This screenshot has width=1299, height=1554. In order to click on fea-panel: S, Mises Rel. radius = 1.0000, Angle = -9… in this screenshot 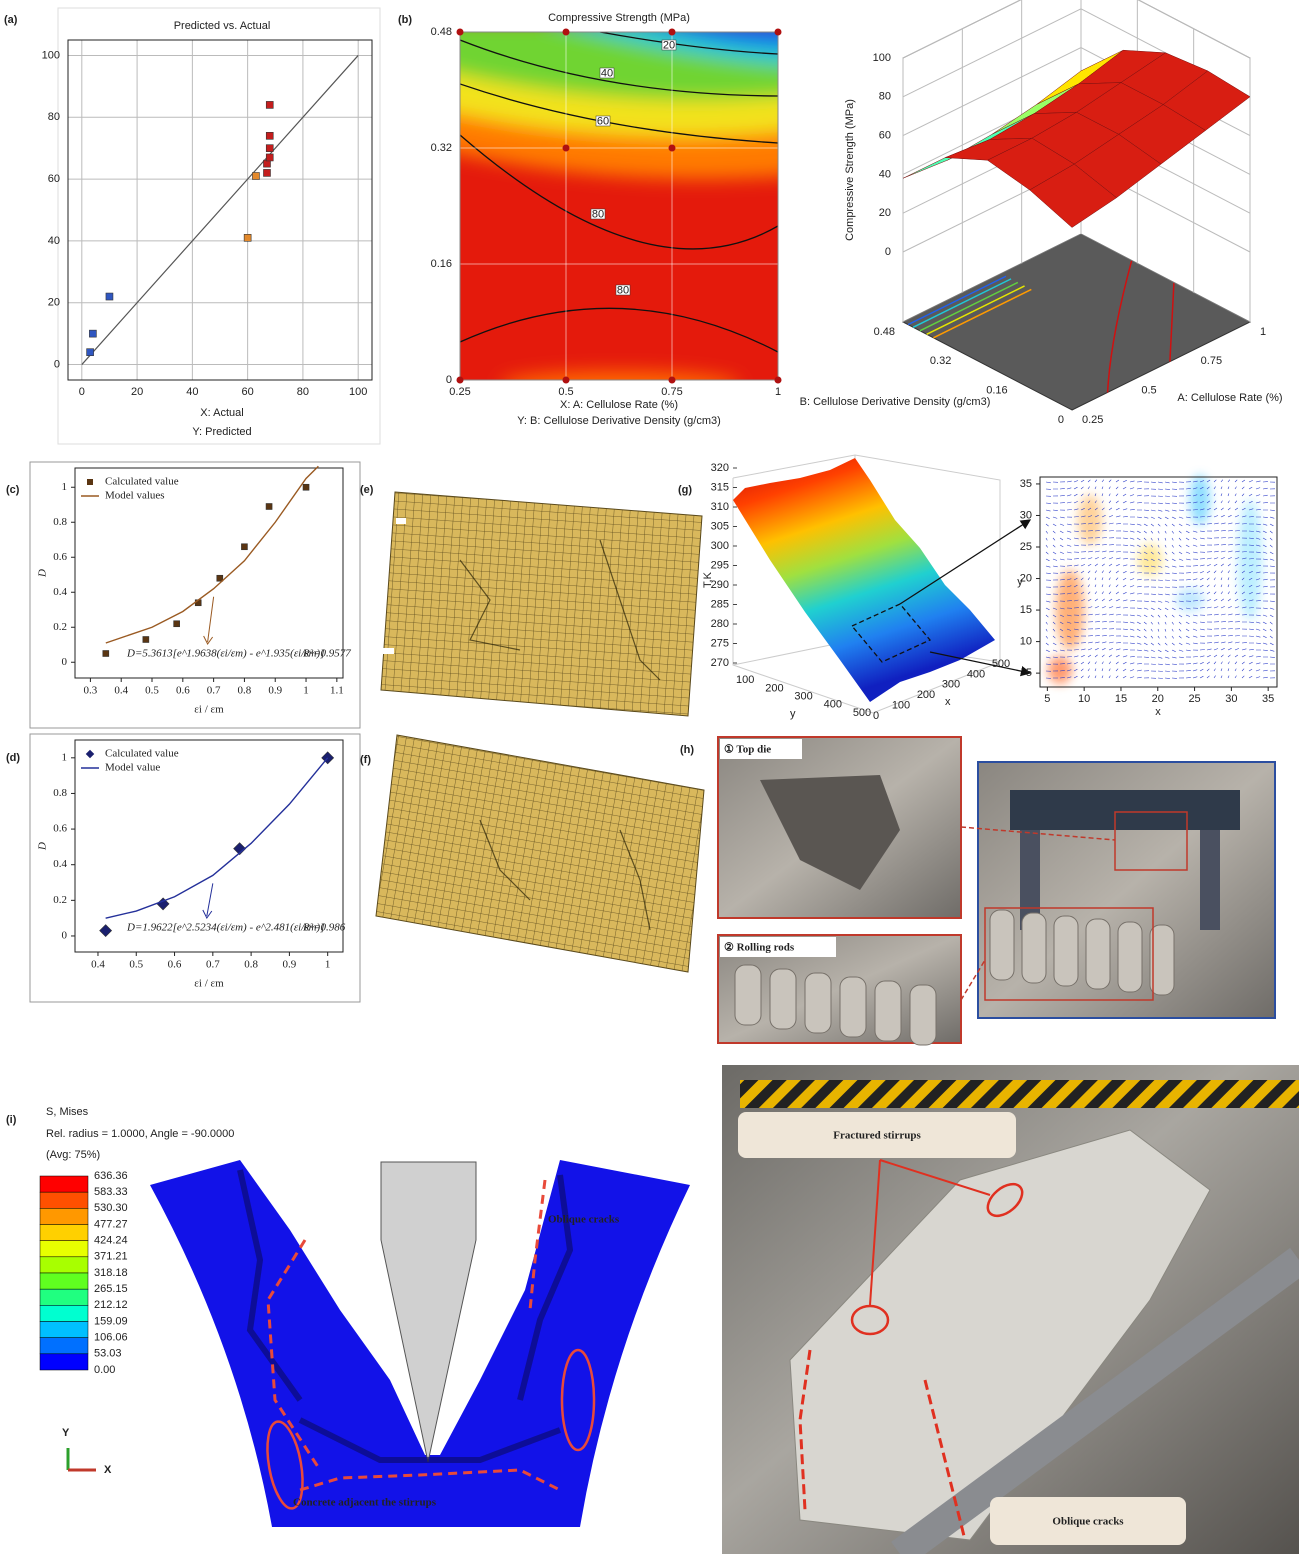, I will do `click(364, 1316)`.